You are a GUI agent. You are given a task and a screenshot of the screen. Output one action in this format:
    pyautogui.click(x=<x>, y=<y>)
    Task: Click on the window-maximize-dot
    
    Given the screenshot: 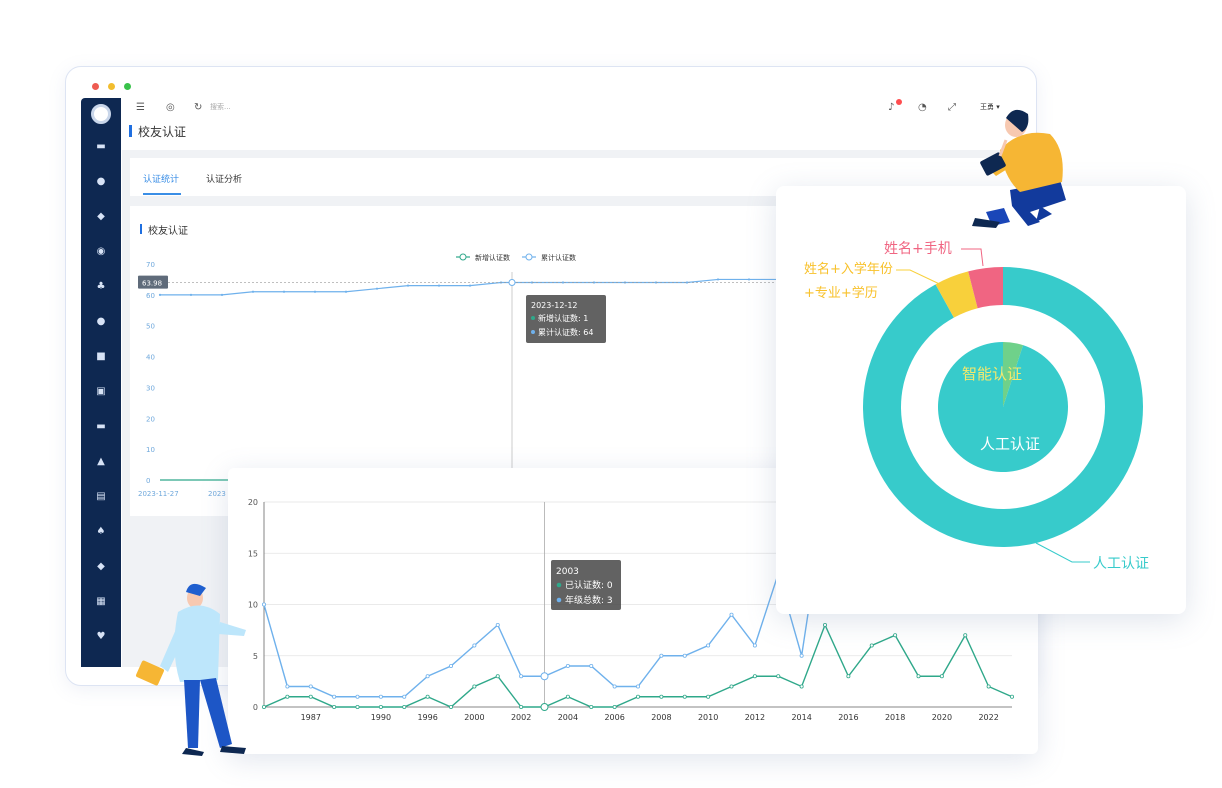 What is the action you would take?
    pyautogui.click(x=127, y=86)
    